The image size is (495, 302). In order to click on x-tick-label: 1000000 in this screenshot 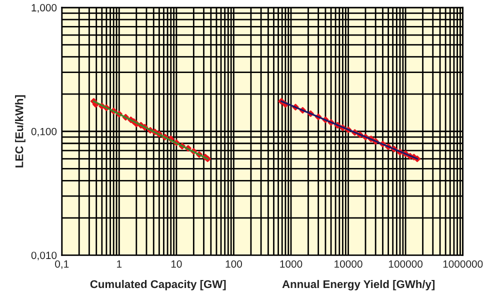, I will do `click(463, 264)`.